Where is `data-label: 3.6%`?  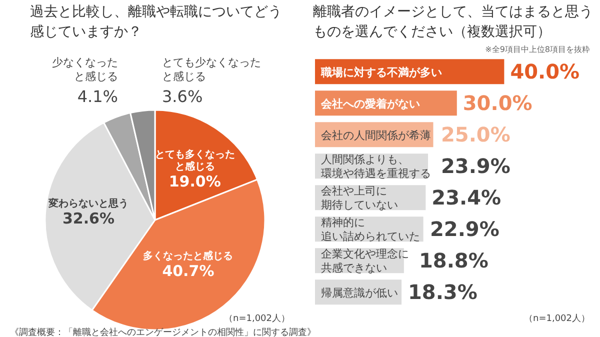
data-label: 3.6% is located at coordinates (182, 96).